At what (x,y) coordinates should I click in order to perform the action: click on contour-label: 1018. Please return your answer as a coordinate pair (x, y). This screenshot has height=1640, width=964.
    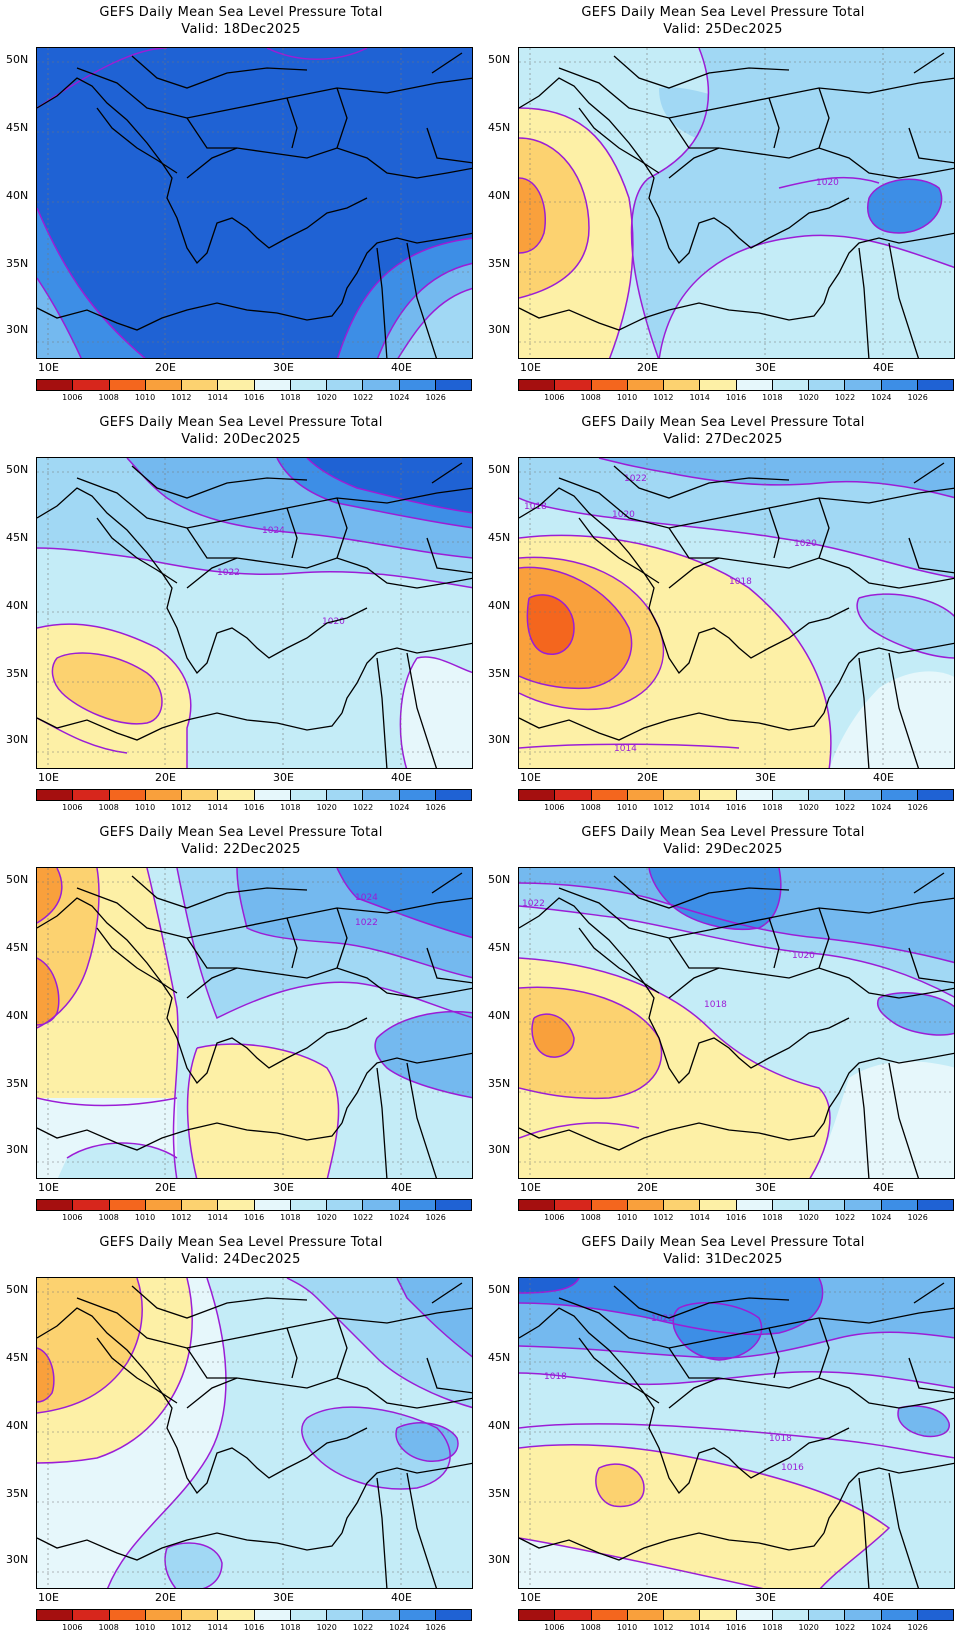
    Looking at the image, I should click on (535, 507).